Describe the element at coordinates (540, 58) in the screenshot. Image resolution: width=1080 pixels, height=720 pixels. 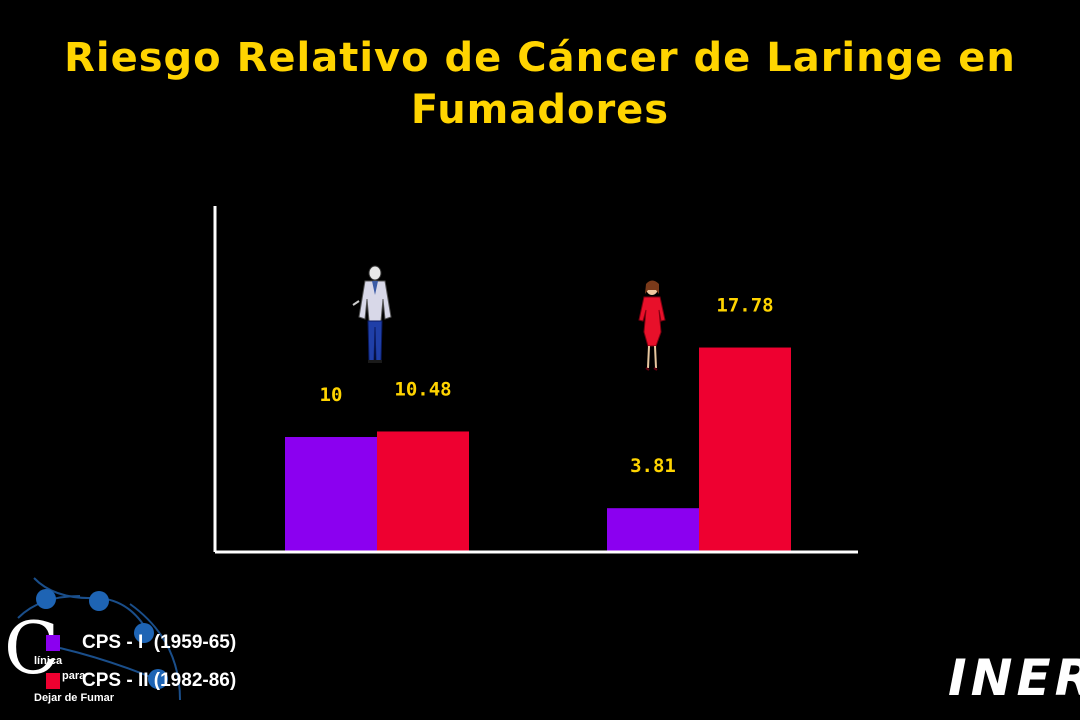
I see `chart-title-line-1: Riesgo Relativo de Cáncer de Laringe en` at that location.